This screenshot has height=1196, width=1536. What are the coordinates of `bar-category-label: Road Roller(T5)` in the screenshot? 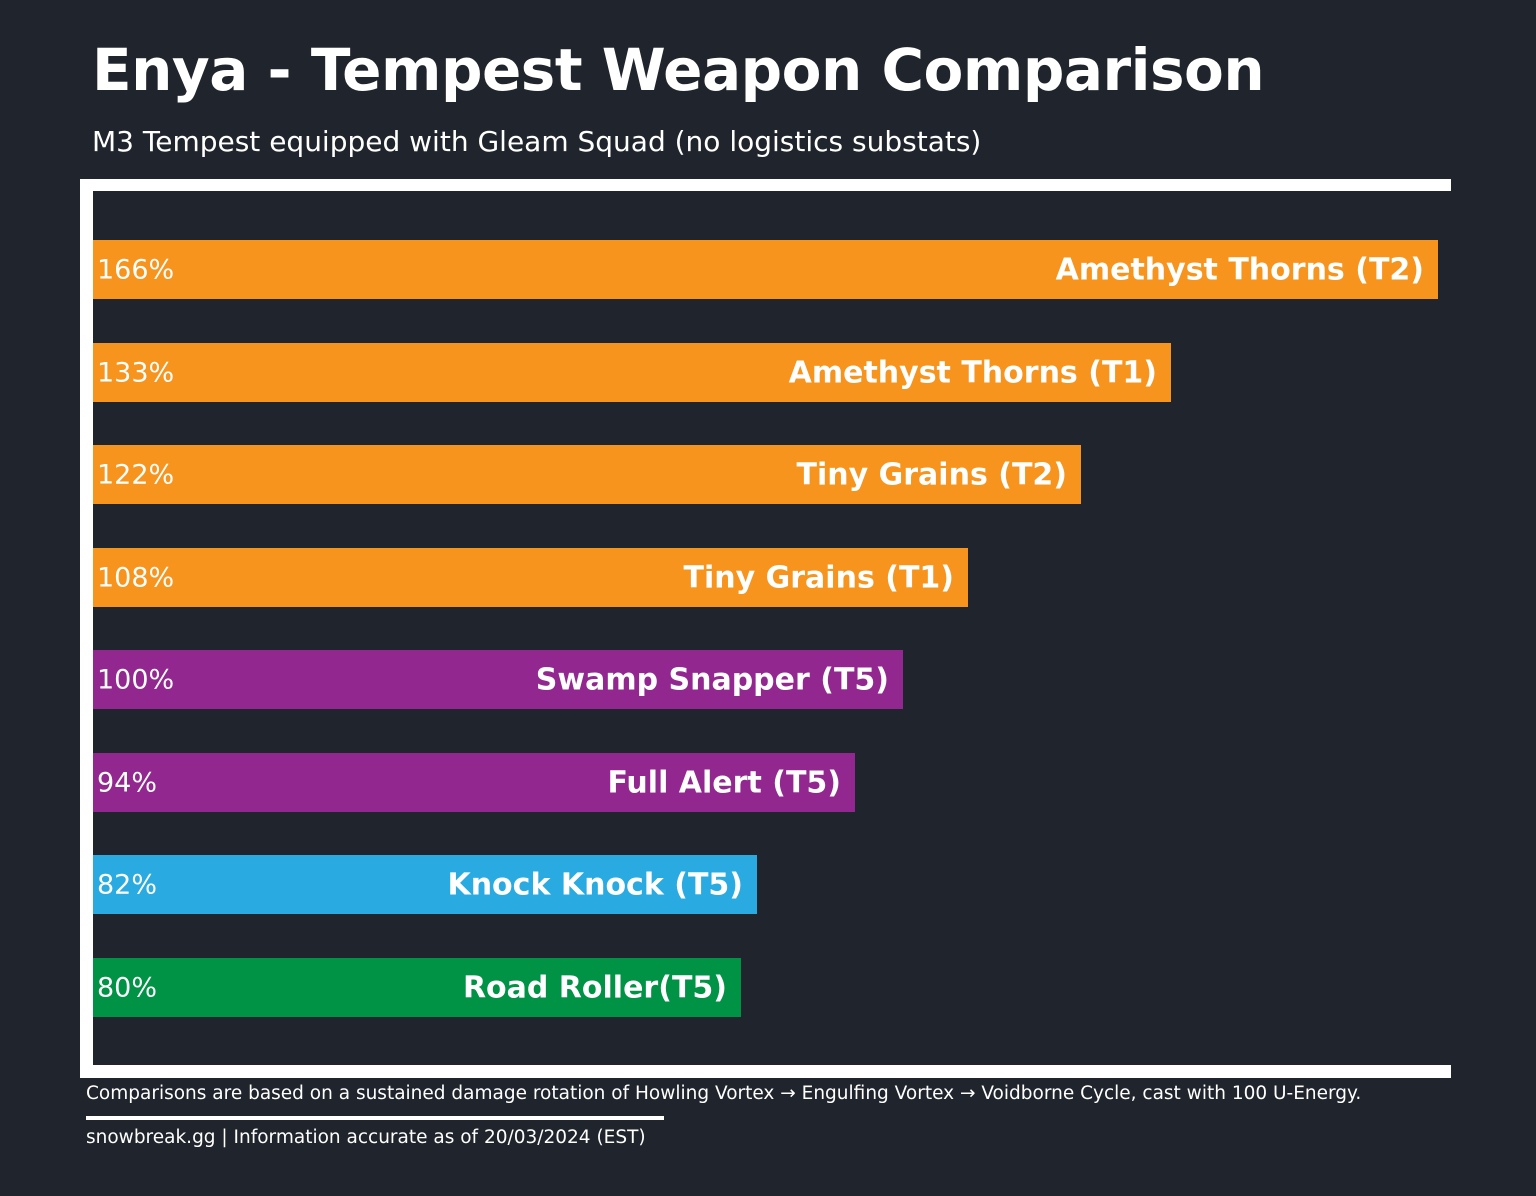 It's located at (594, 987).